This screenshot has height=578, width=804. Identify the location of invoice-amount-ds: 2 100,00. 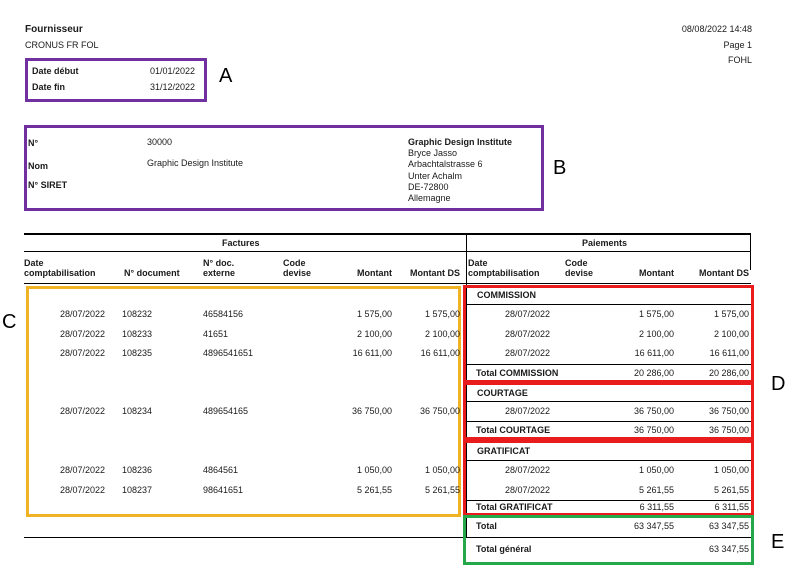
(442, 334).